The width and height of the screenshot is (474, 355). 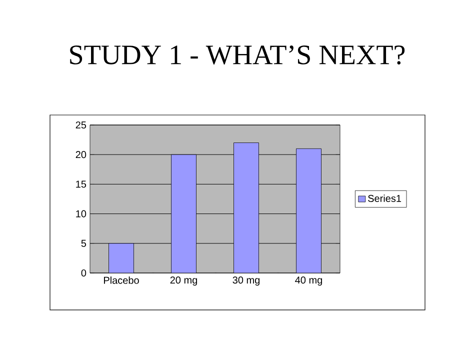 I want to click on y-tick-label: 25, so click(x=81, y=125).